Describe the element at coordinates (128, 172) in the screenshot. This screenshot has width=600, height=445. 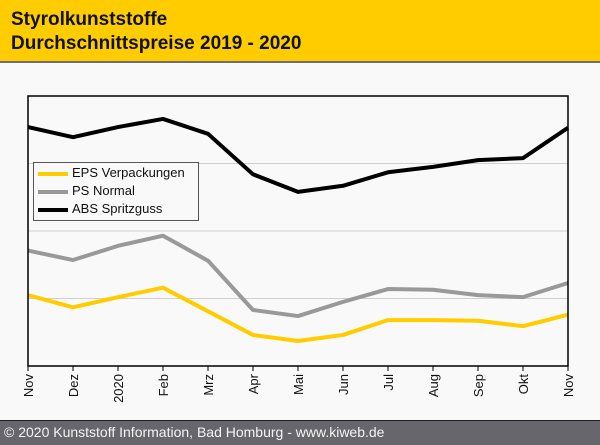
I see `legend-label-eps: EPS Verpackungen` at that location.